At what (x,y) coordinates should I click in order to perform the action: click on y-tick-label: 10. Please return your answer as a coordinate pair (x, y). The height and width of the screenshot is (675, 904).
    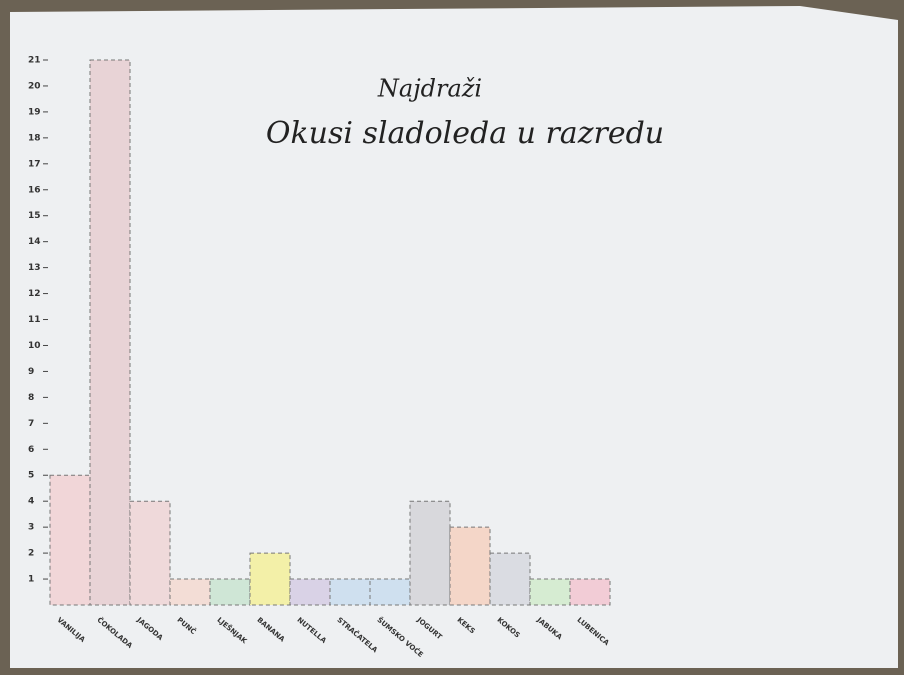
    Looking at the image, I should click on (34, 346).